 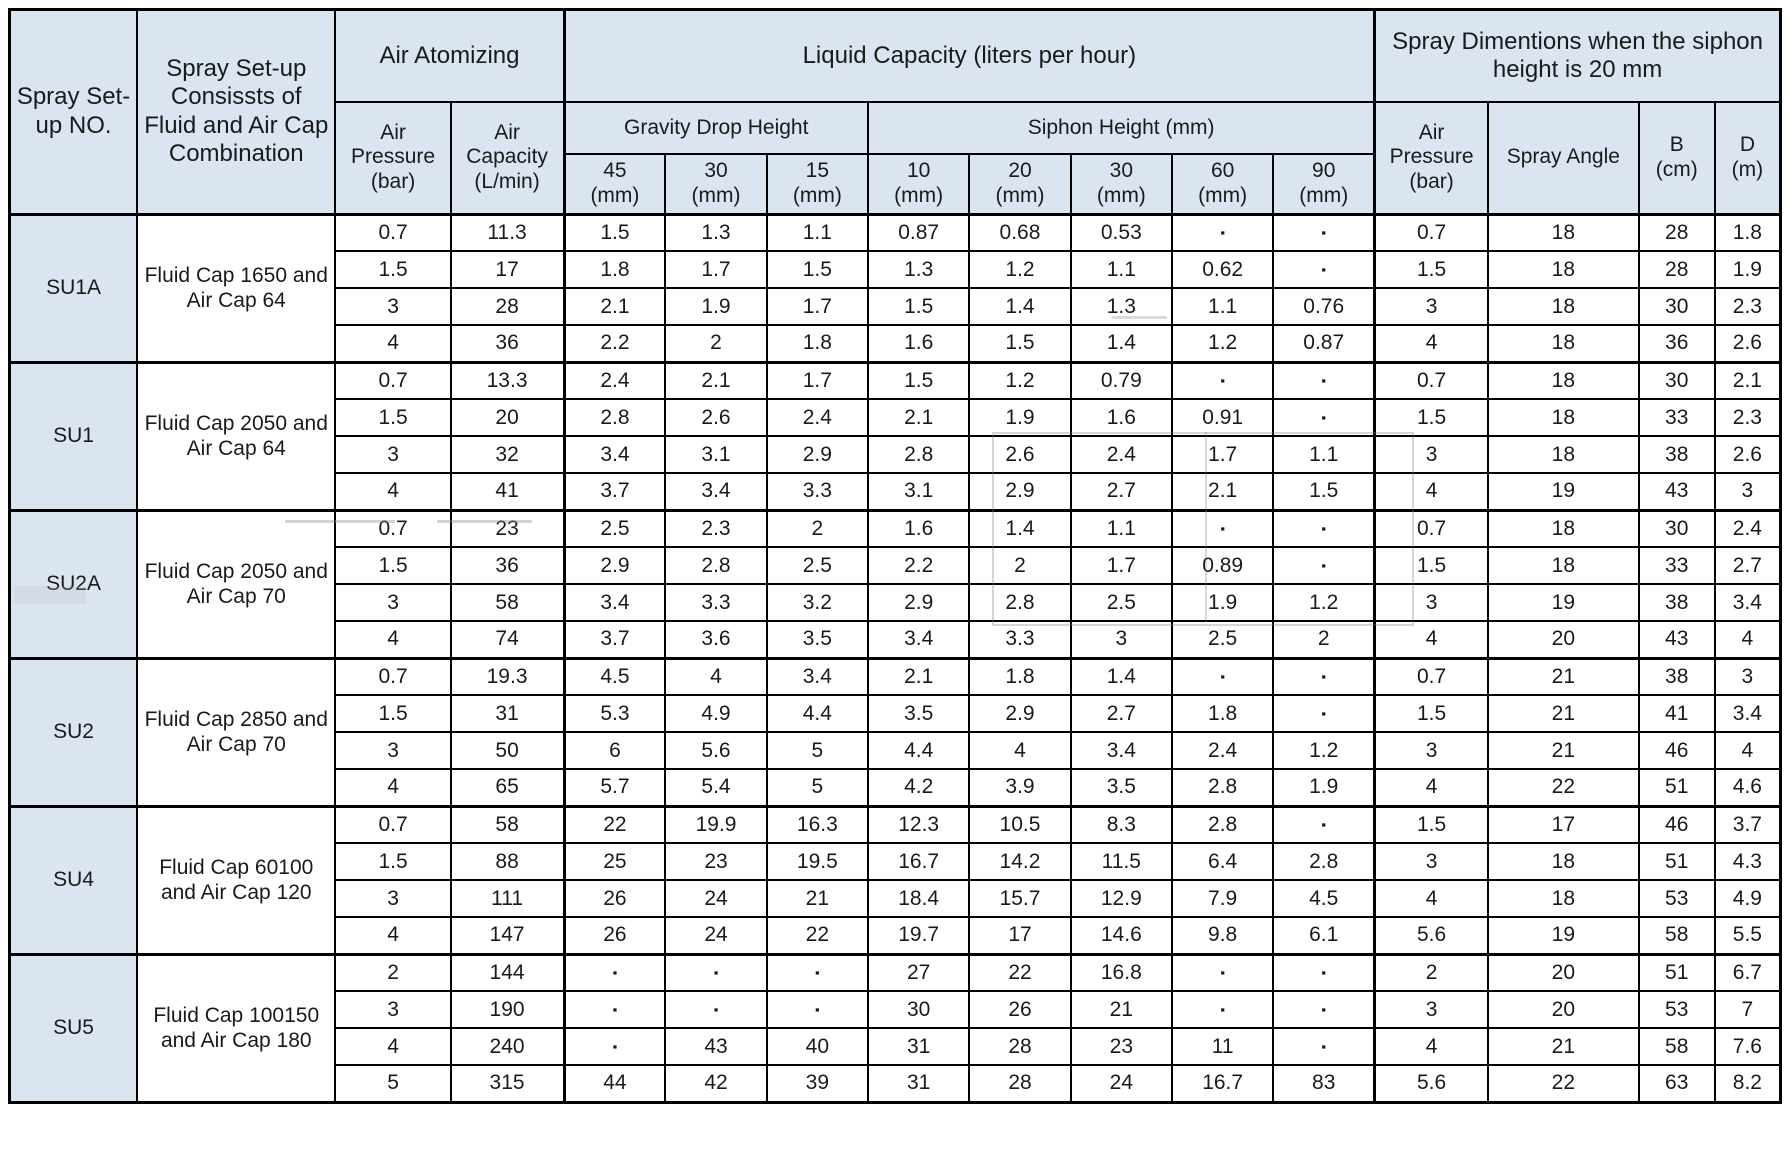 What do you see at coordinates (1121, 1083) in the screenshot?
I see `data-cell: 24` at bounding box center [1121, 1083].